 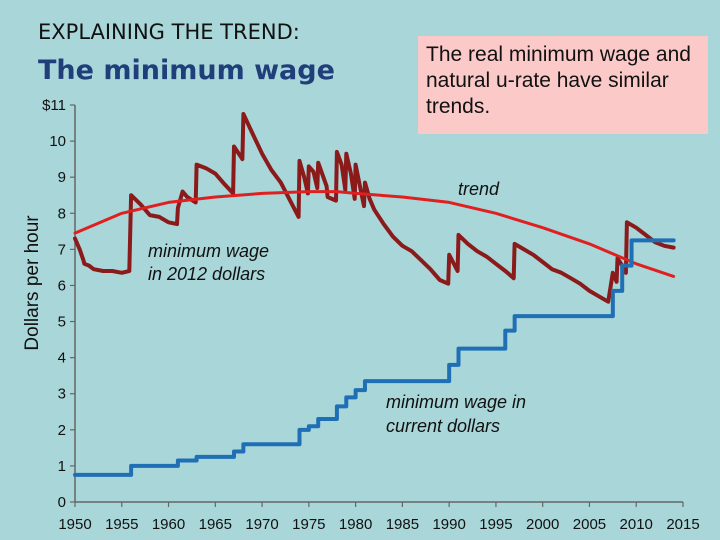 I want to click on x-tick-label: 1970, so click(x=261, y=524).